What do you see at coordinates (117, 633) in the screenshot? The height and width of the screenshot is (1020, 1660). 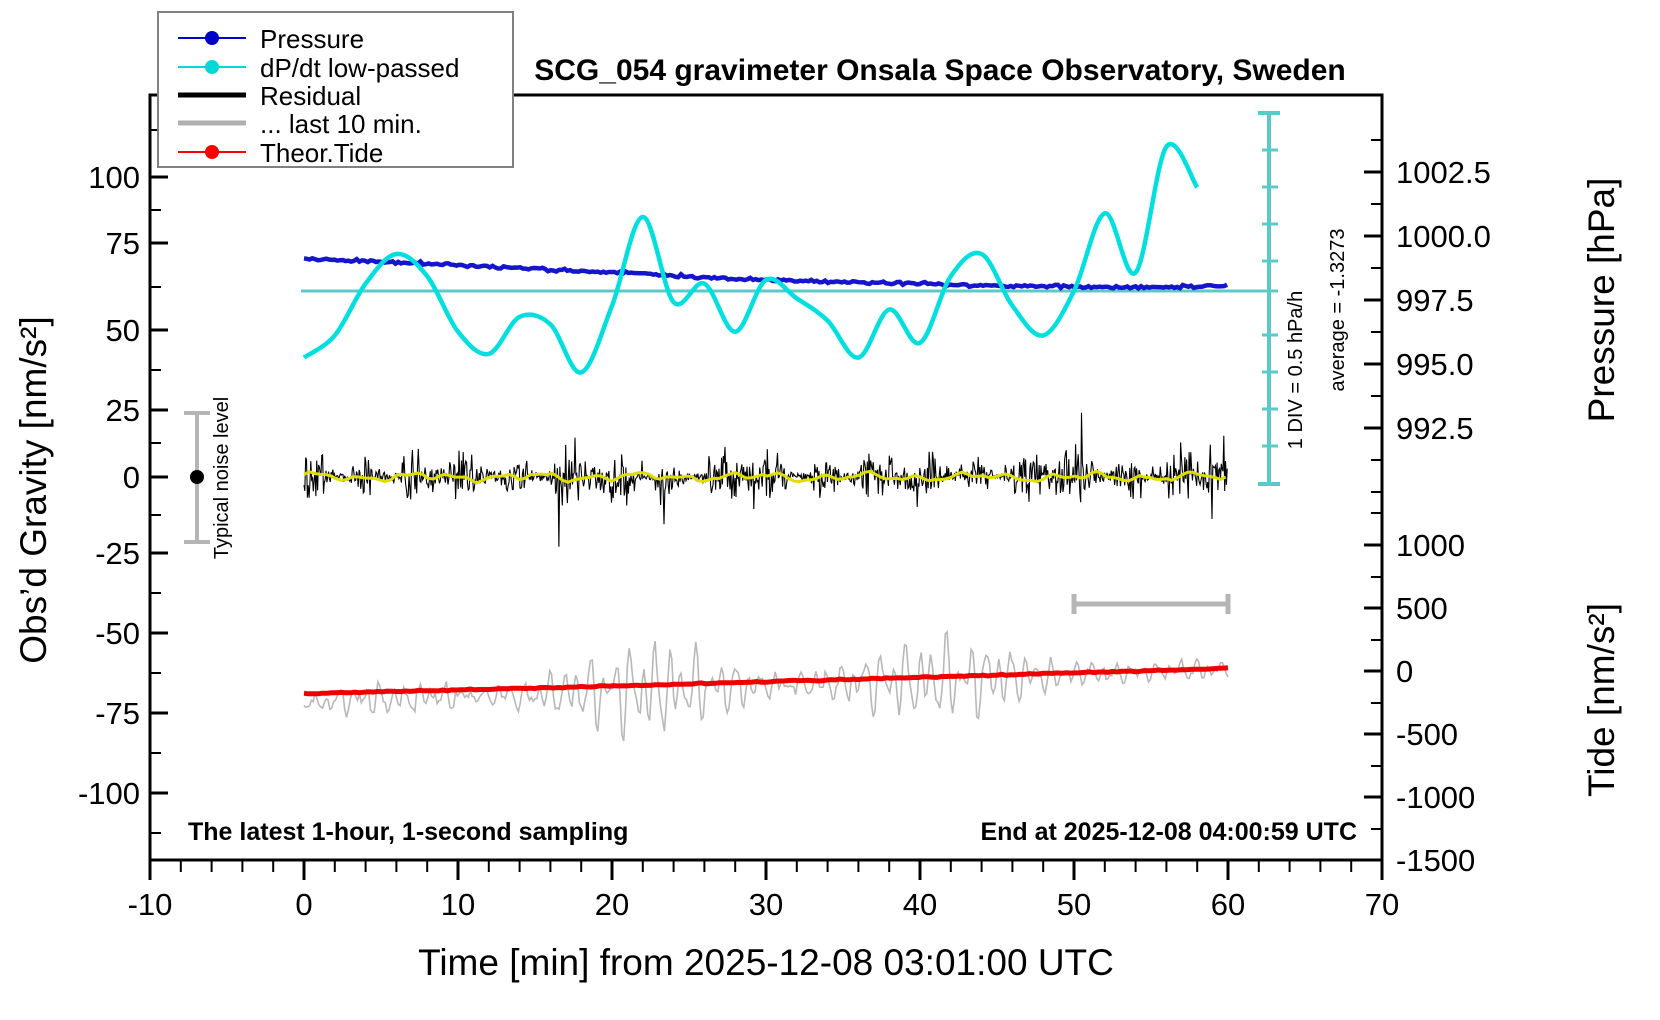 I see `svg-text: -50` at bounding box center [117, 633].